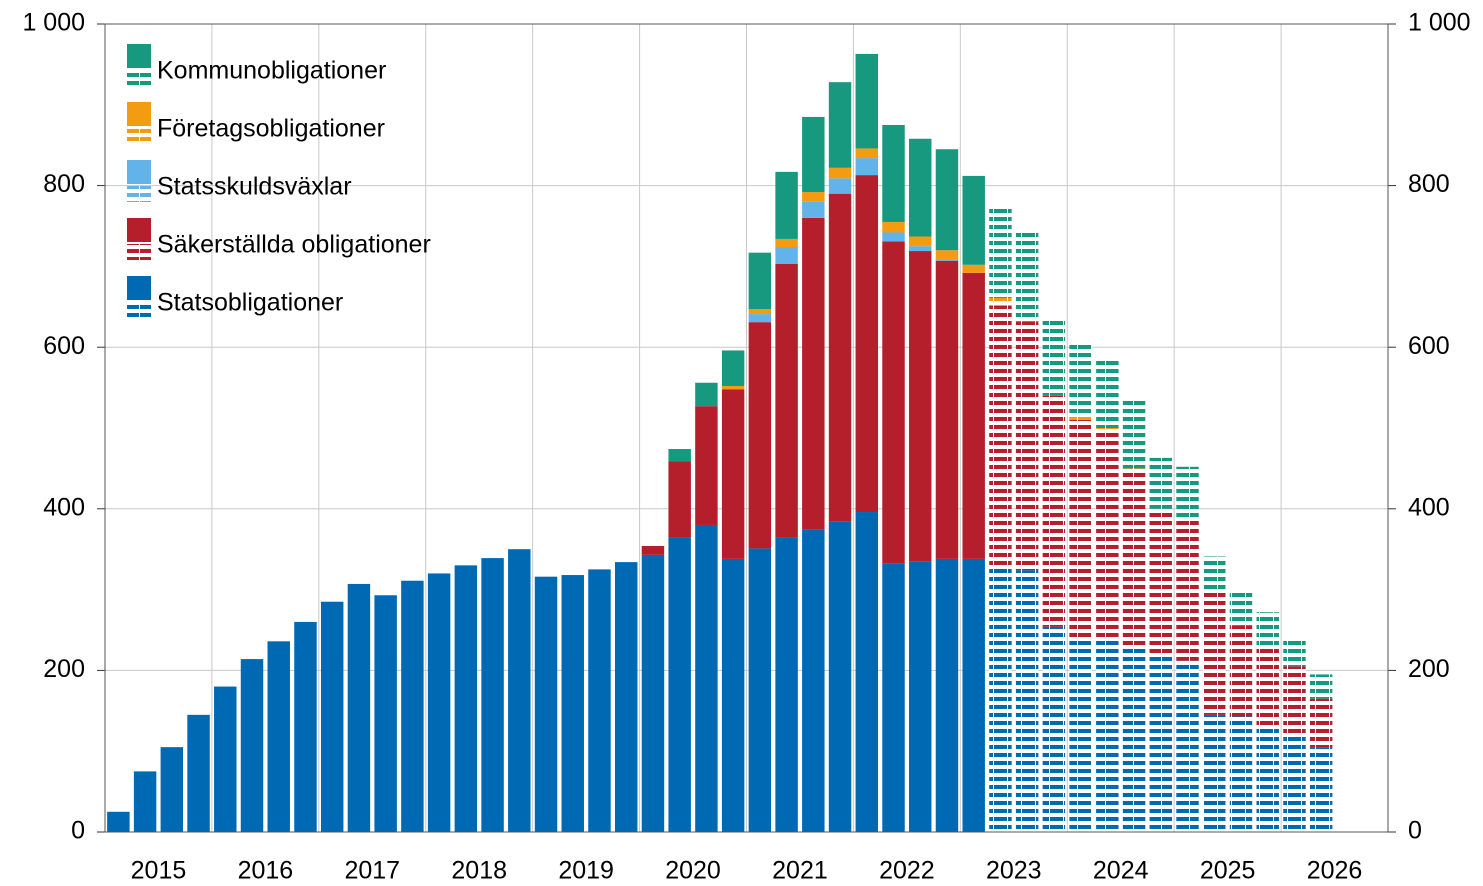  I want to click on y-tick-label: 800, so click(64, 184).